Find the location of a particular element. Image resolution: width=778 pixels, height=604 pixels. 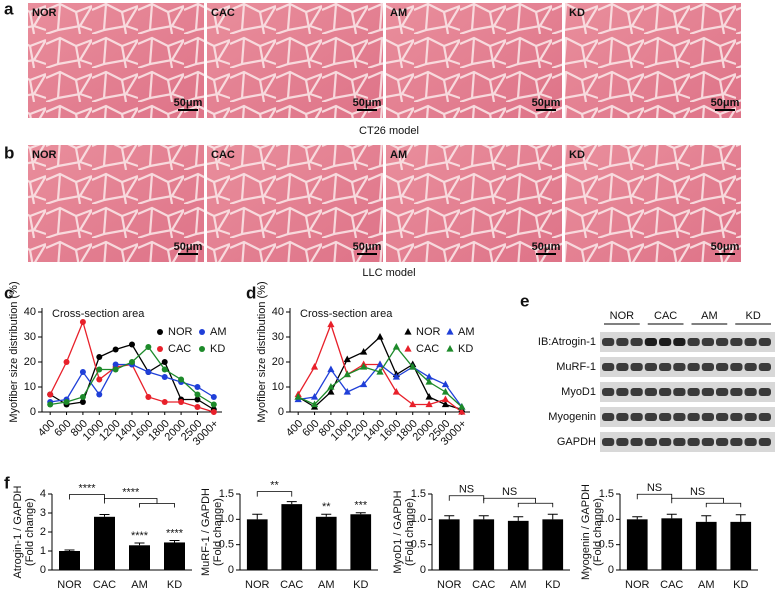

caption: CT26 model is located at coordinates (389, 131).